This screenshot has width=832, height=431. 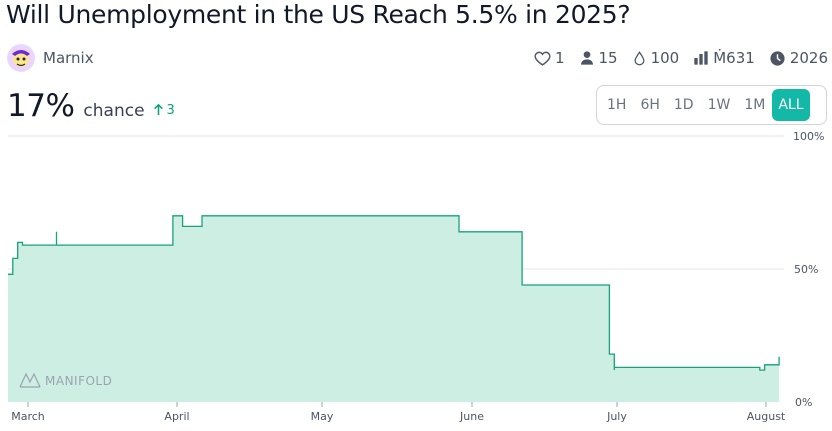 What do you see at coordinates (471, 416) in the screenshot?
I see `x-tick-label: June` at bounding box center [471, 416].